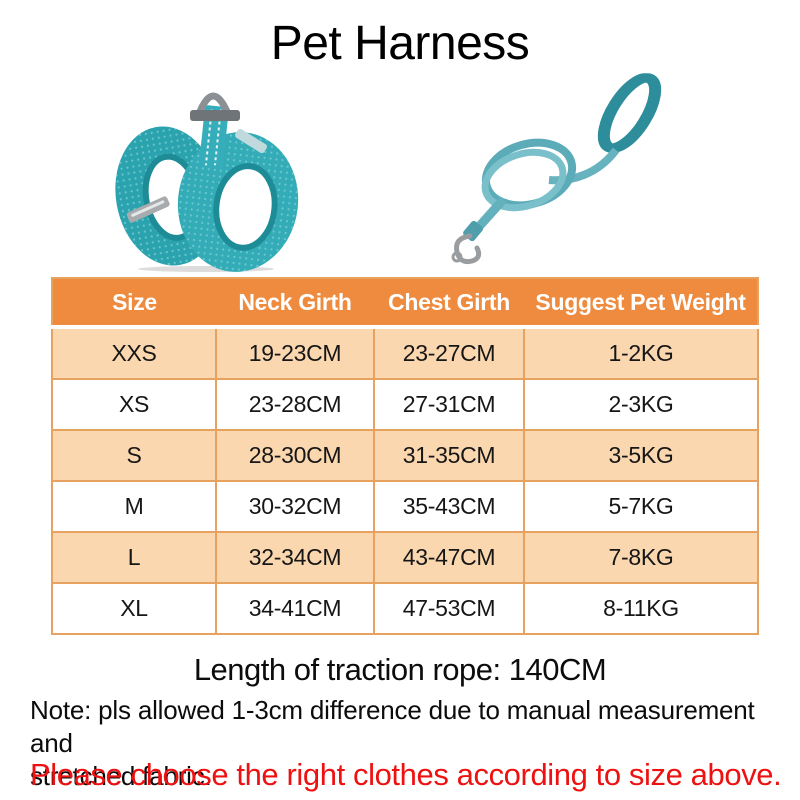  I want to click on cell-size: XS, so click(134, 404).